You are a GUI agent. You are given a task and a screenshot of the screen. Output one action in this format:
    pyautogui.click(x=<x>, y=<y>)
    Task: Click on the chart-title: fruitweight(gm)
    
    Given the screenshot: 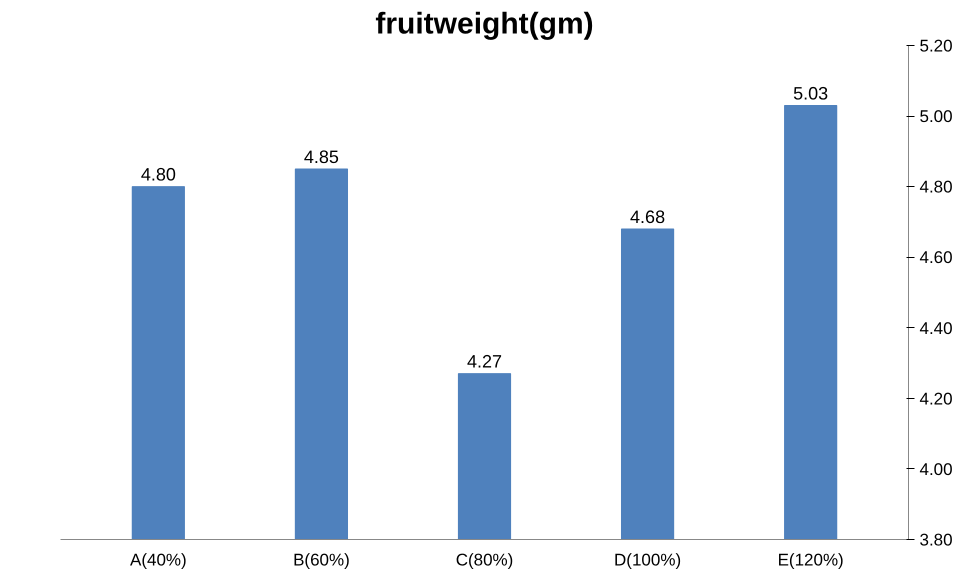 What is the action you would take?
    pyautogui.click(x=484, y=24)
    